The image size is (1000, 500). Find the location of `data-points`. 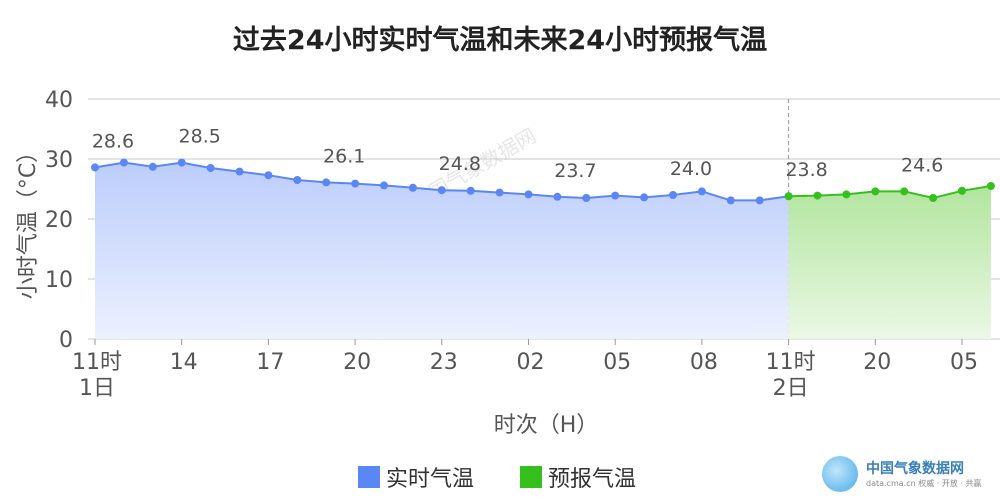

data-points is located at coordinates (543, 181).